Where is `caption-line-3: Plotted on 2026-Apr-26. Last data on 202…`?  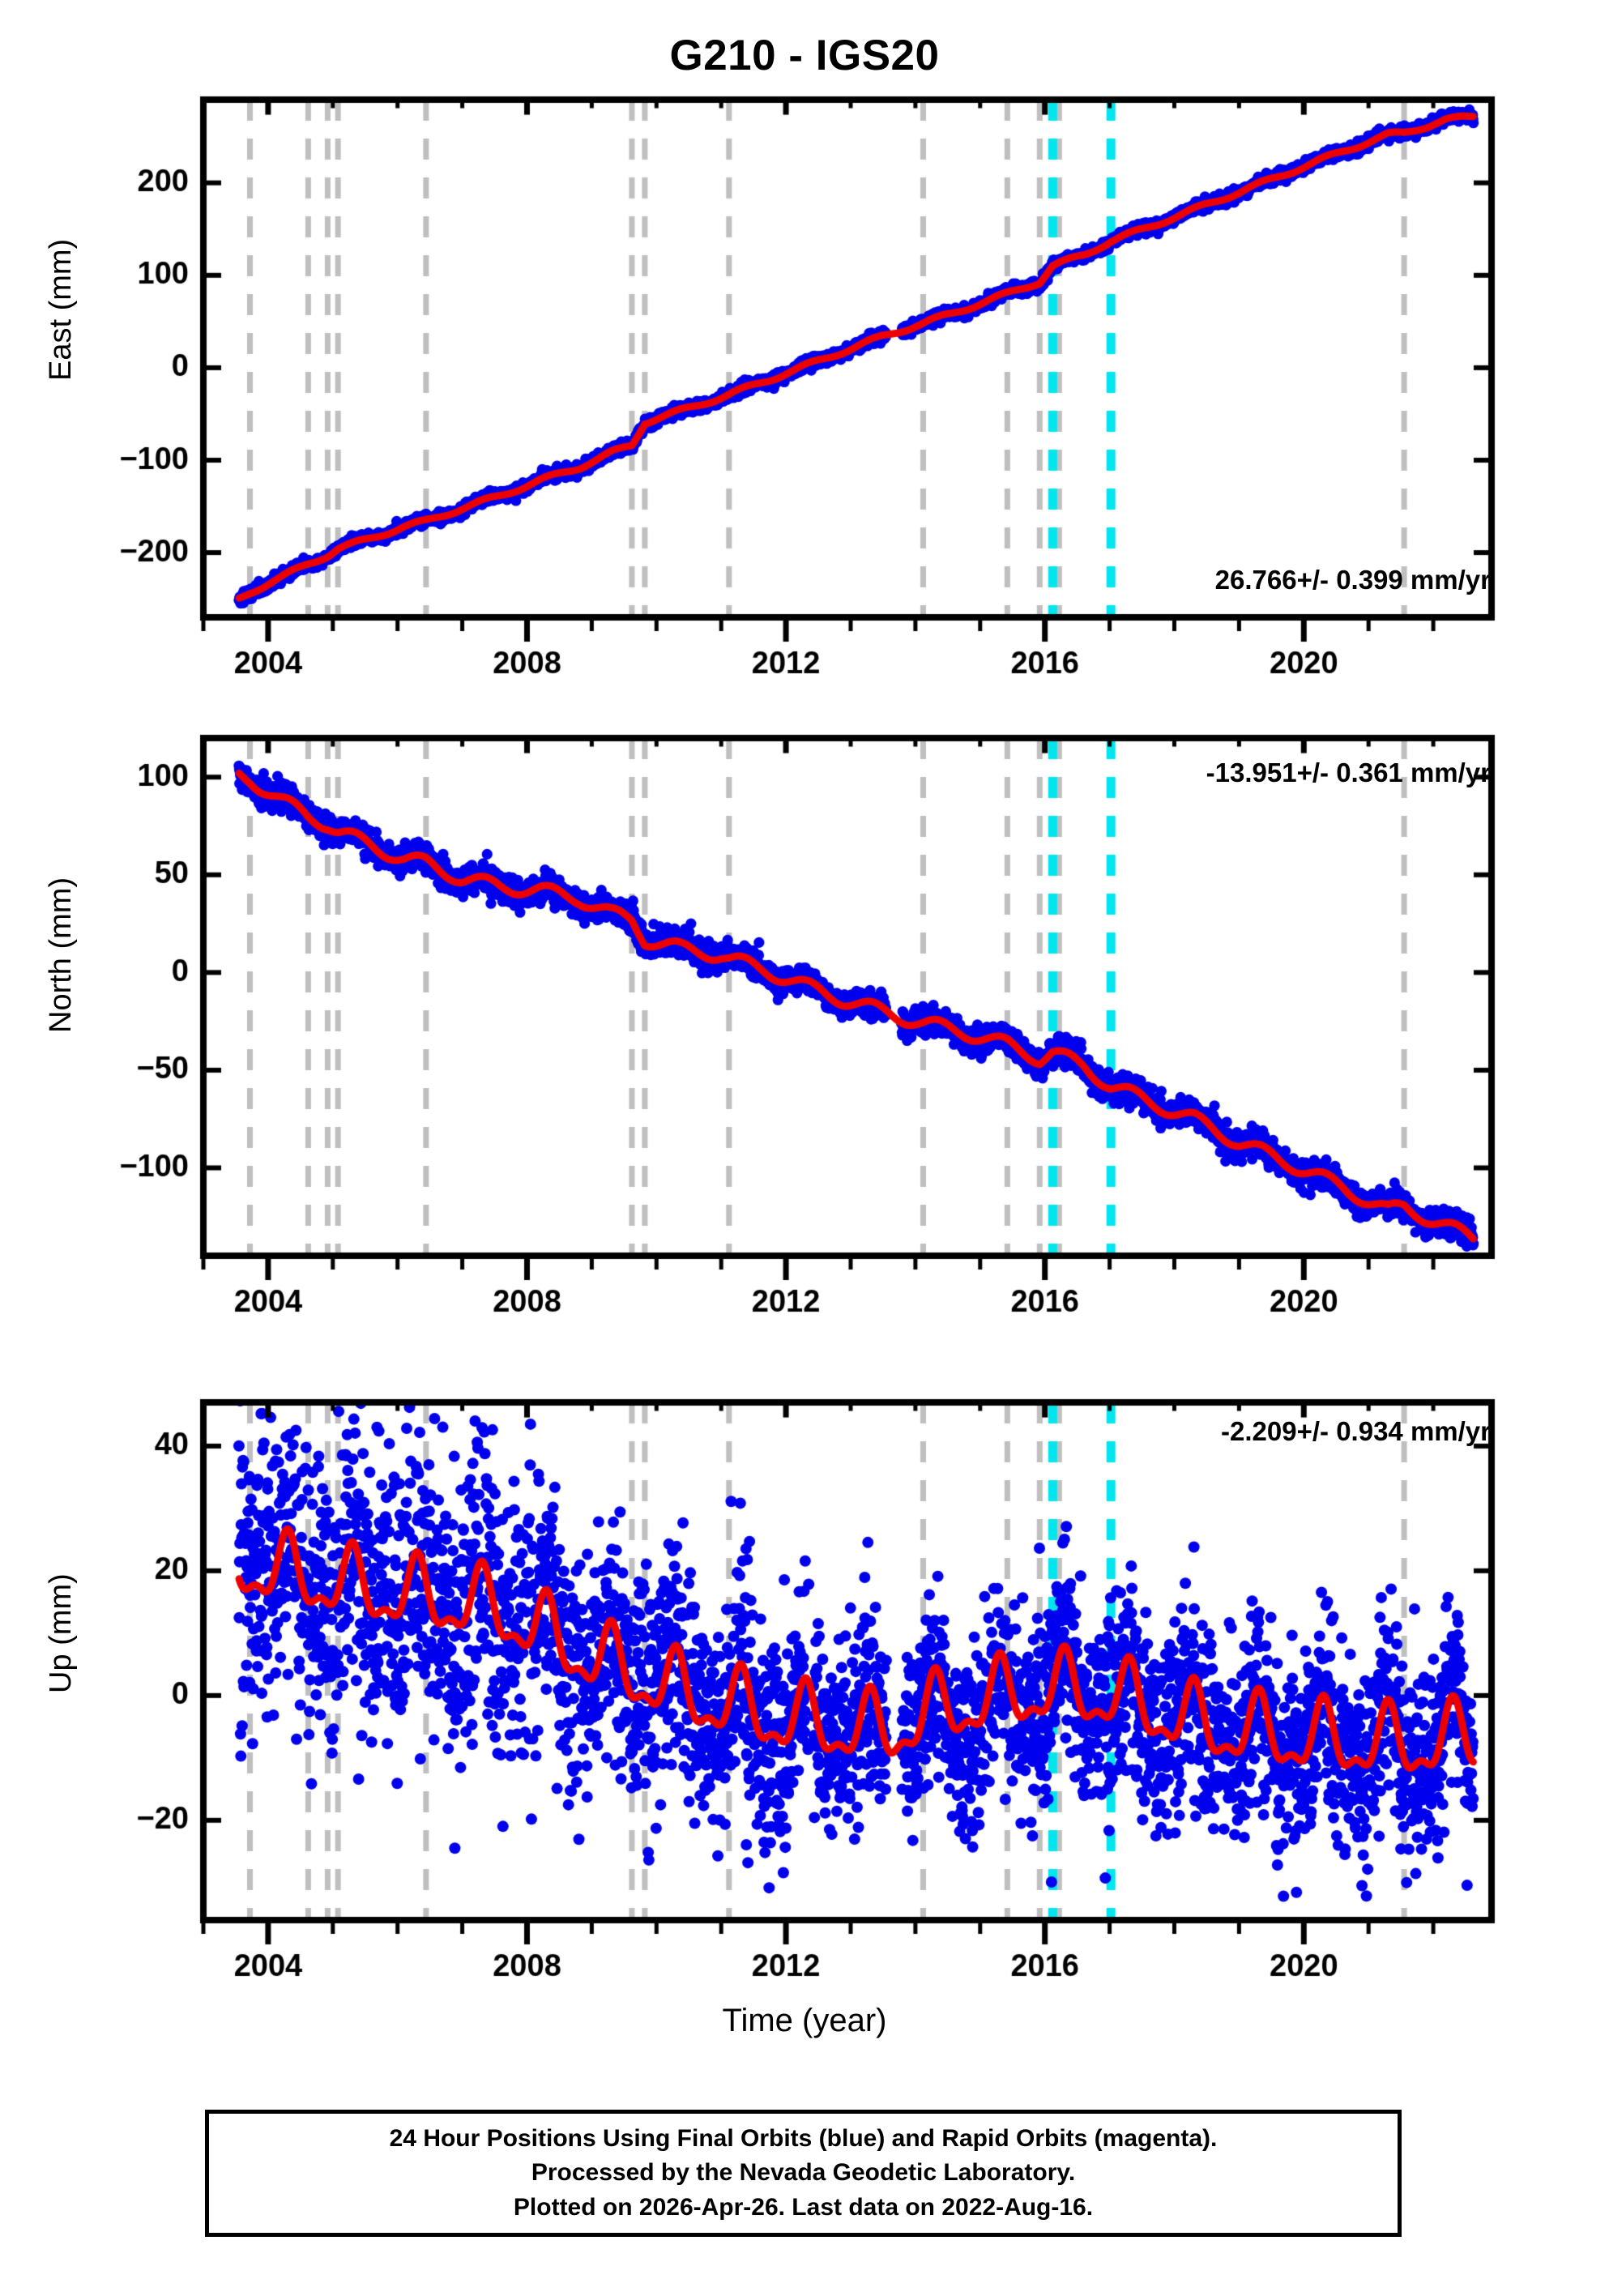
caption-line-3: Plotted on 2026-Apr-26. Last data on 202… is located at coordinates (803, 2207).